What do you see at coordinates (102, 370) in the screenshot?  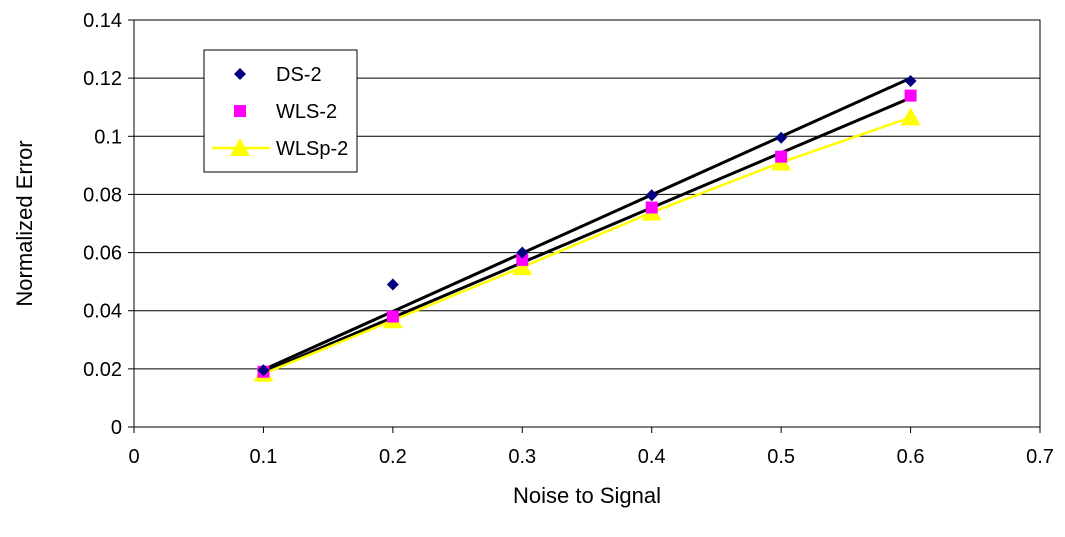 I see `y-tick-label: 0.02` at bounding box center [102, 370].